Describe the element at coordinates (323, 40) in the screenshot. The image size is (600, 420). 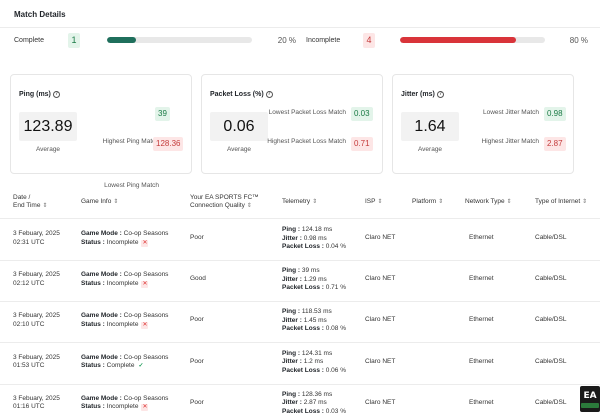
I see `incomplete-label: Incomplete` at that location.